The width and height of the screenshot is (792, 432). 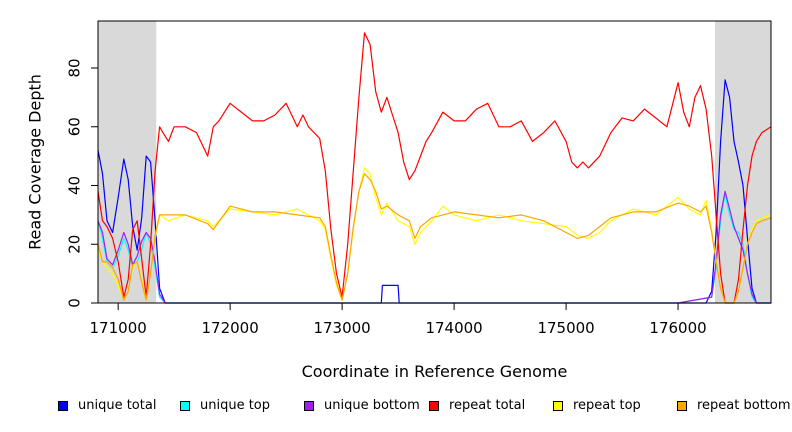 I want to click on legend-item-unique-top: unique top, so click(x=225, y=405).